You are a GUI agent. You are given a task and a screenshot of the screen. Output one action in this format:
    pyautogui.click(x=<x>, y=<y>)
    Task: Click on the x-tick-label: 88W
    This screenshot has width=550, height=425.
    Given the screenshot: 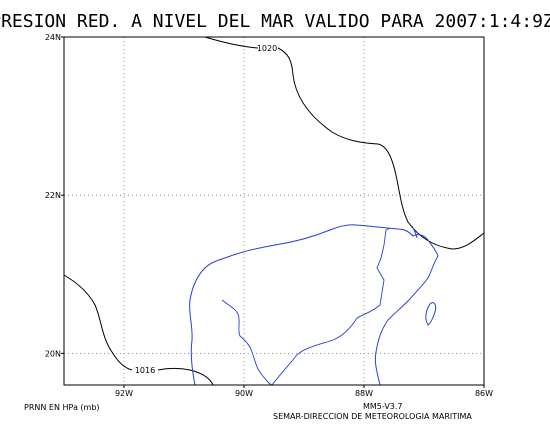 What is the action you would take?
    pyautogui.click(x=364, y=393)
    